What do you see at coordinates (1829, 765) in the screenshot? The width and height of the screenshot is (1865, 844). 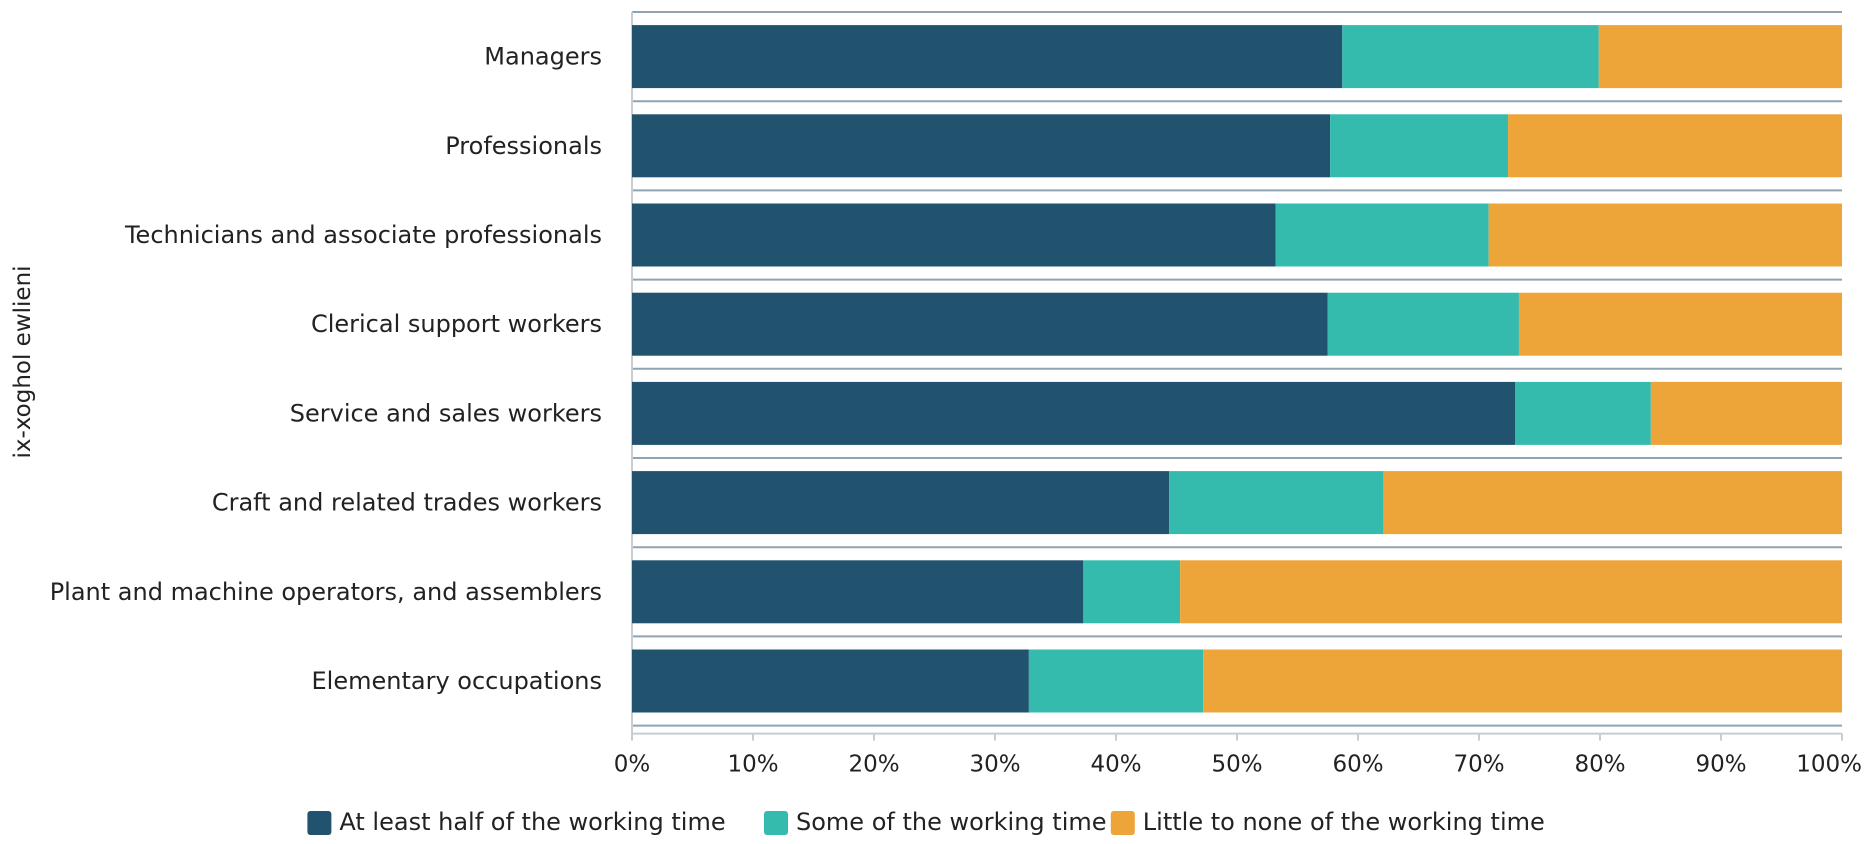 I see `x-tick-label: 100%` at bounding box center [1829, 765].